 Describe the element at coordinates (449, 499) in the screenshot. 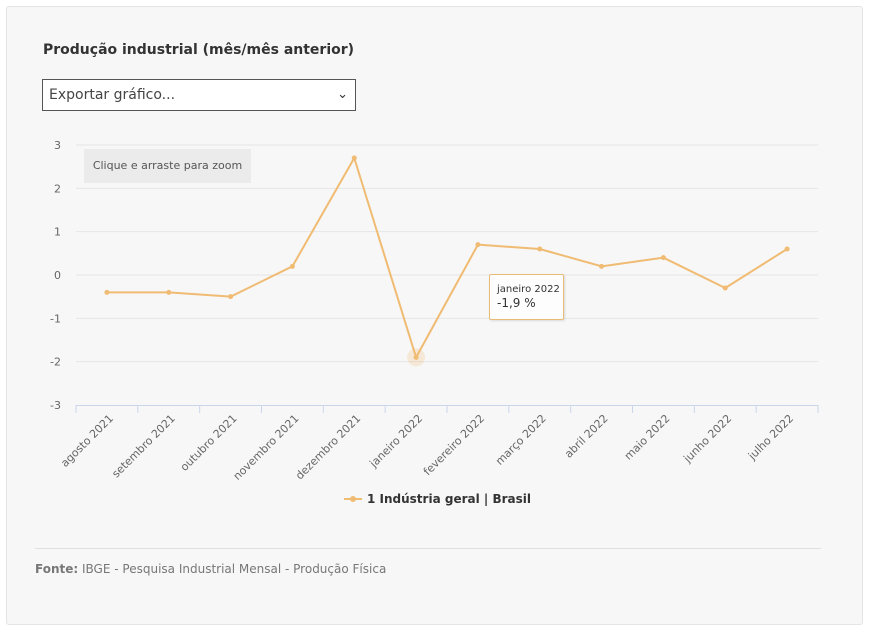

I see `legend-label: 1 Indústria geral | Brasil` at that location.